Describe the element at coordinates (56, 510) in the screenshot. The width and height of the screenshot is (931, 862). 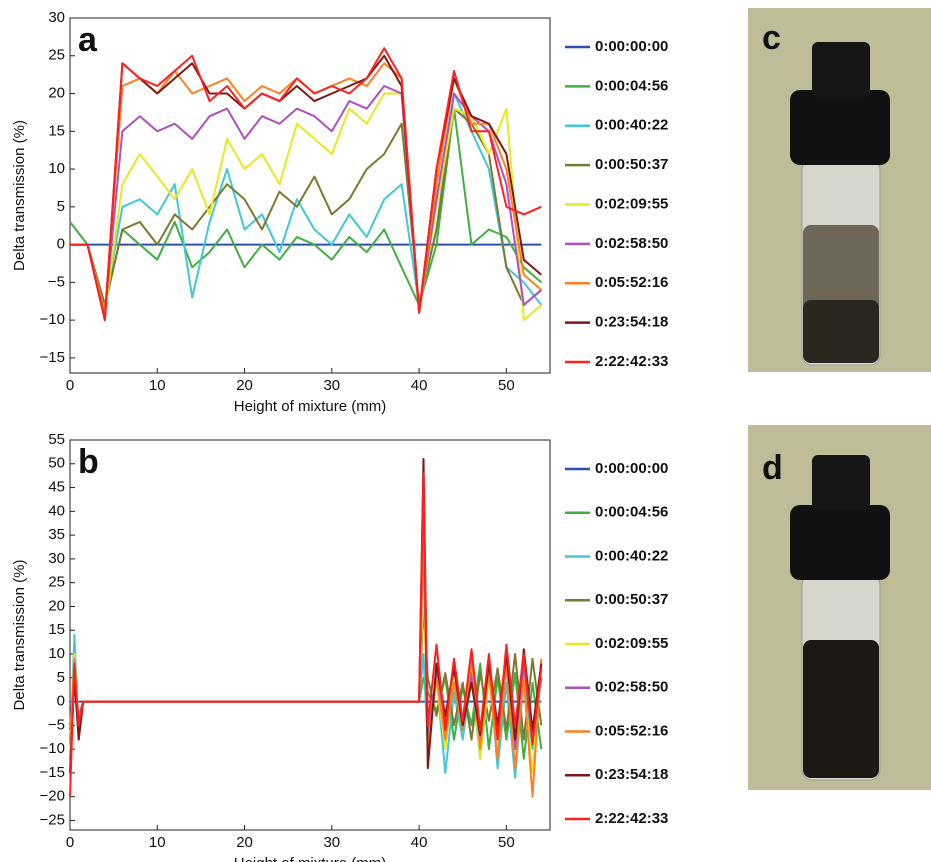
I see `y-tick-label: 40` at that location.